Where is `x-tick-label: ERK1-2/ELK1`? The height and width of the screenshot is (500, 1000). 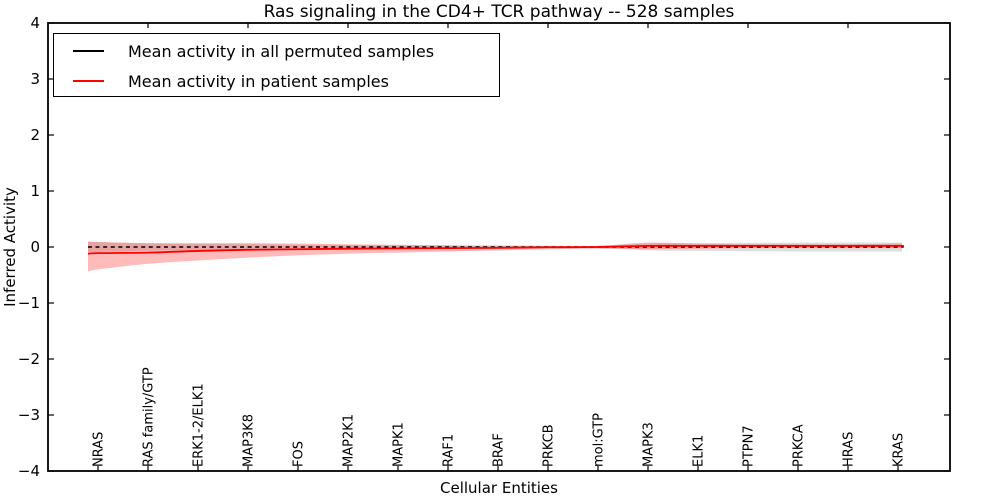
x-tick-label: ERK1-2/ELK1 is located at coordinates (199, 425).